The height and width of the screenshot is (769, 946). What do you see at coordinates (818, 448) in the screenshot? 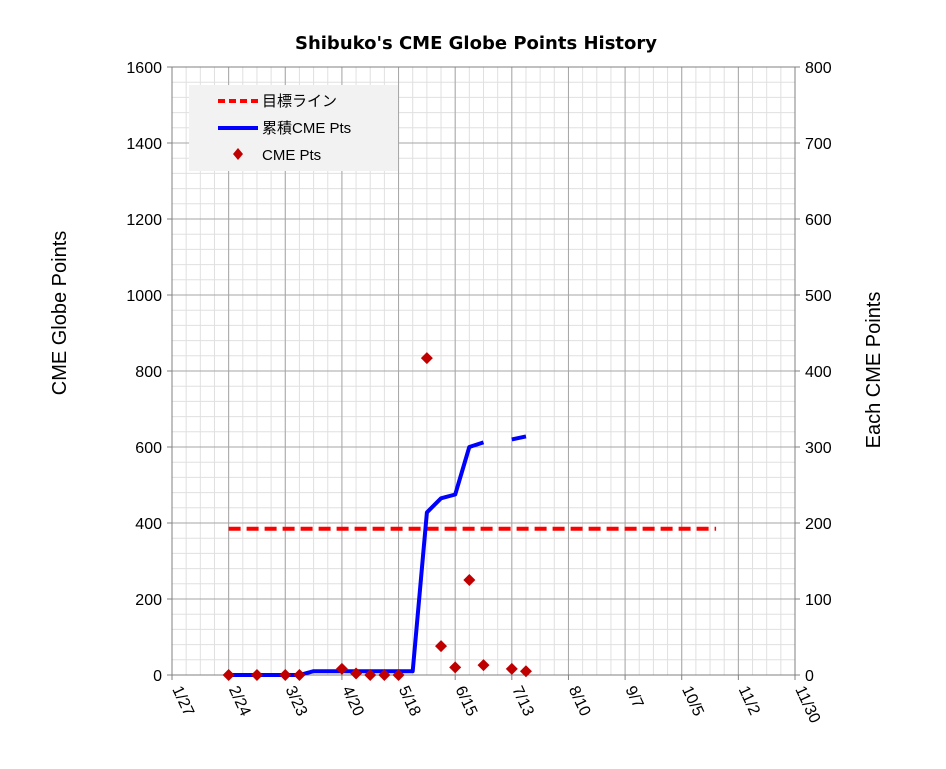
I see `y2-tick-label: 300` at bounding box center [818, 448].